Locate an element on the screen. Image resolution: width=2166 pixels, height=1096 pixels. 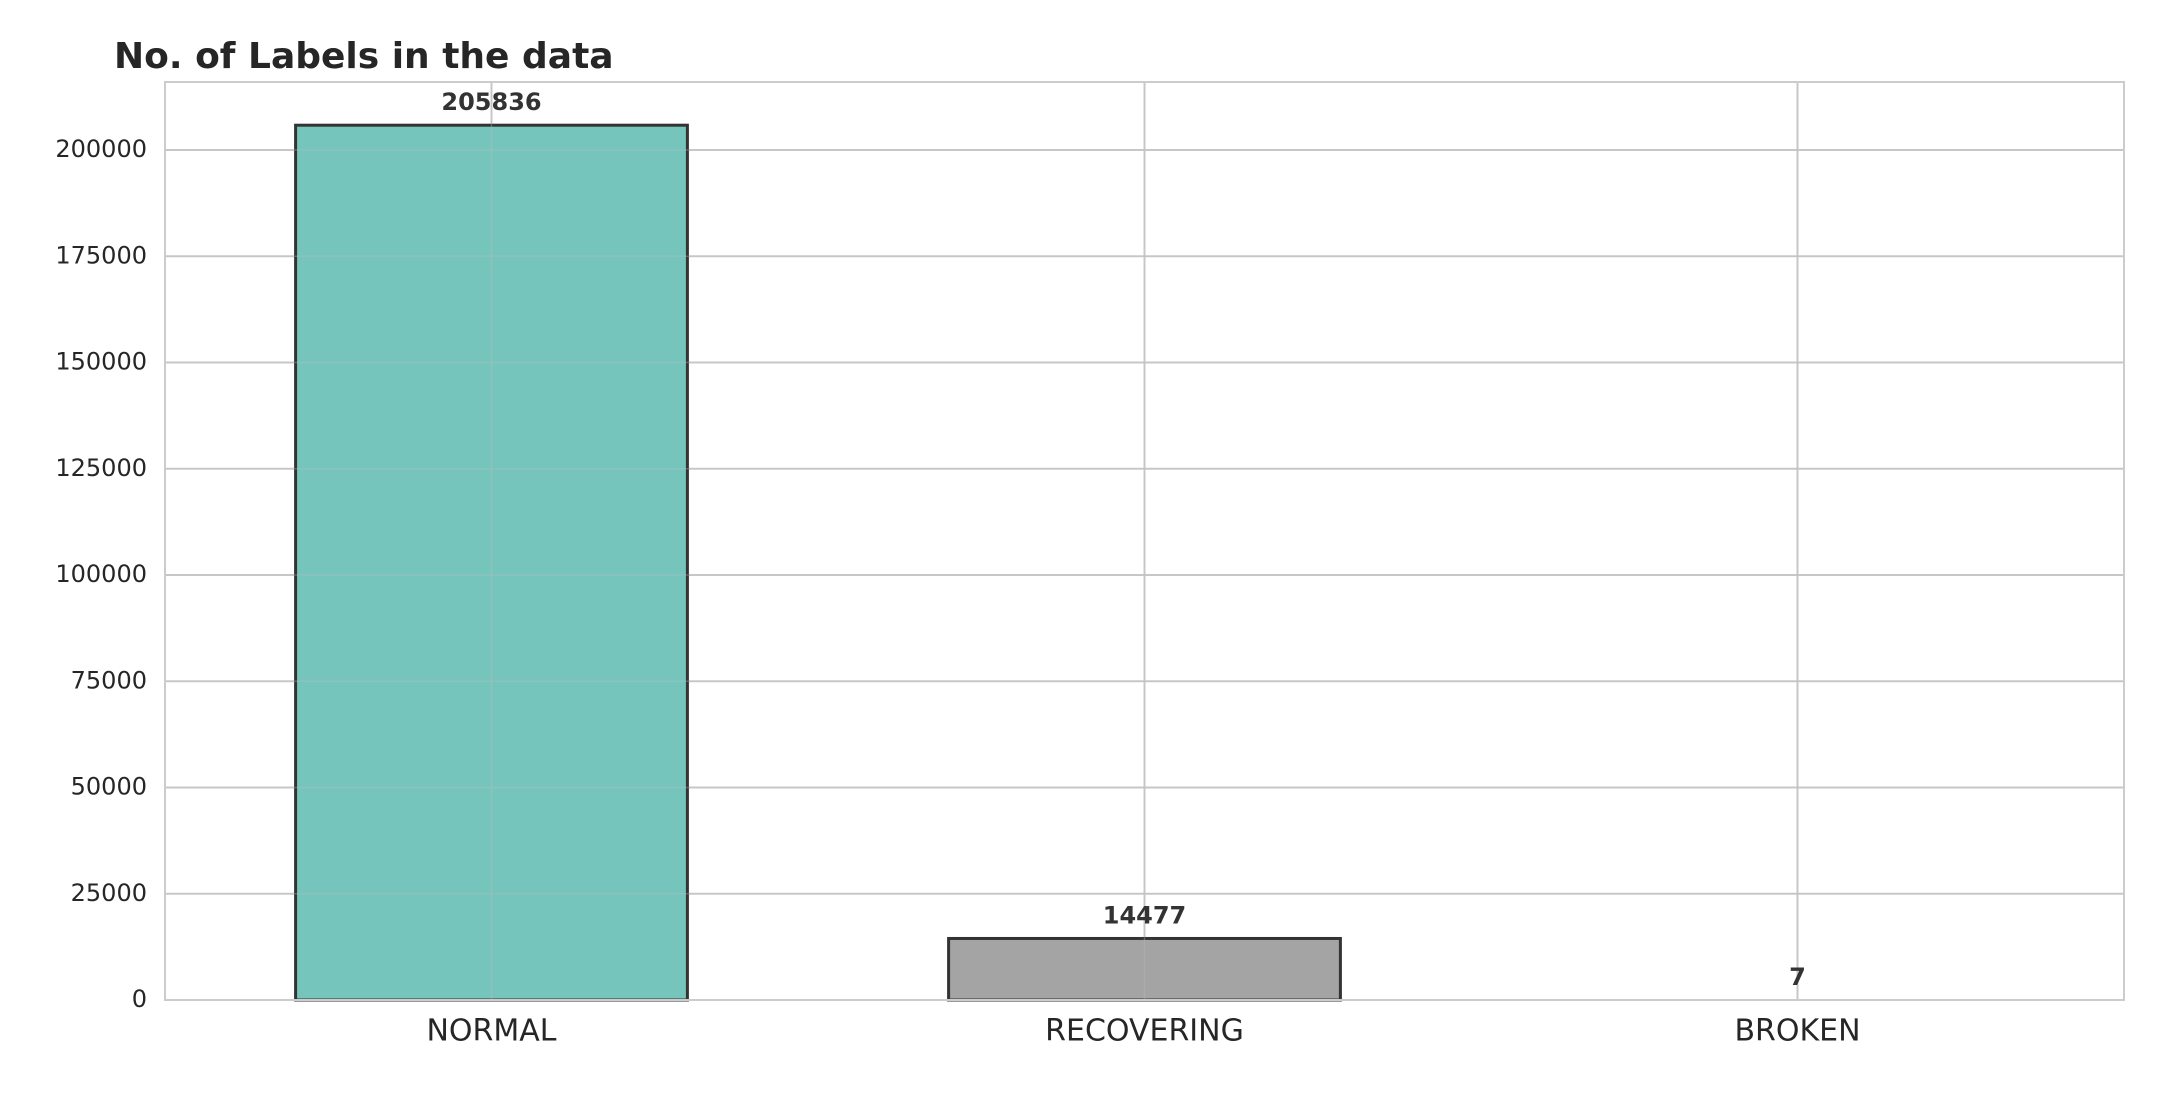
y-tick-label: 0 is located at coordinates (139, 999).